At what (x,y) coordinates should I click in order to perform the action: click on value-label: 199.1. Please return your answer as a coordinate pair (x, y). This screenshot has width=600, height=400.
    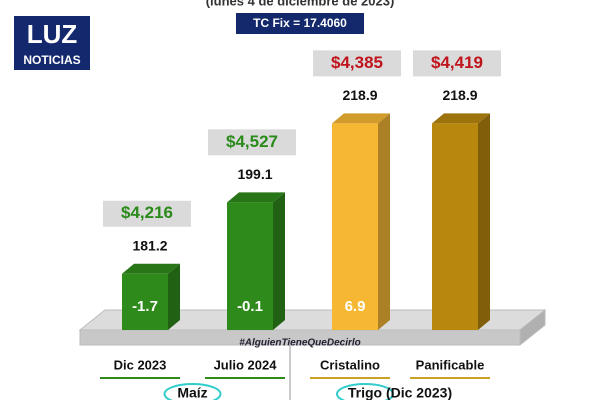
    Looking at the image, I should click on (254, 174).